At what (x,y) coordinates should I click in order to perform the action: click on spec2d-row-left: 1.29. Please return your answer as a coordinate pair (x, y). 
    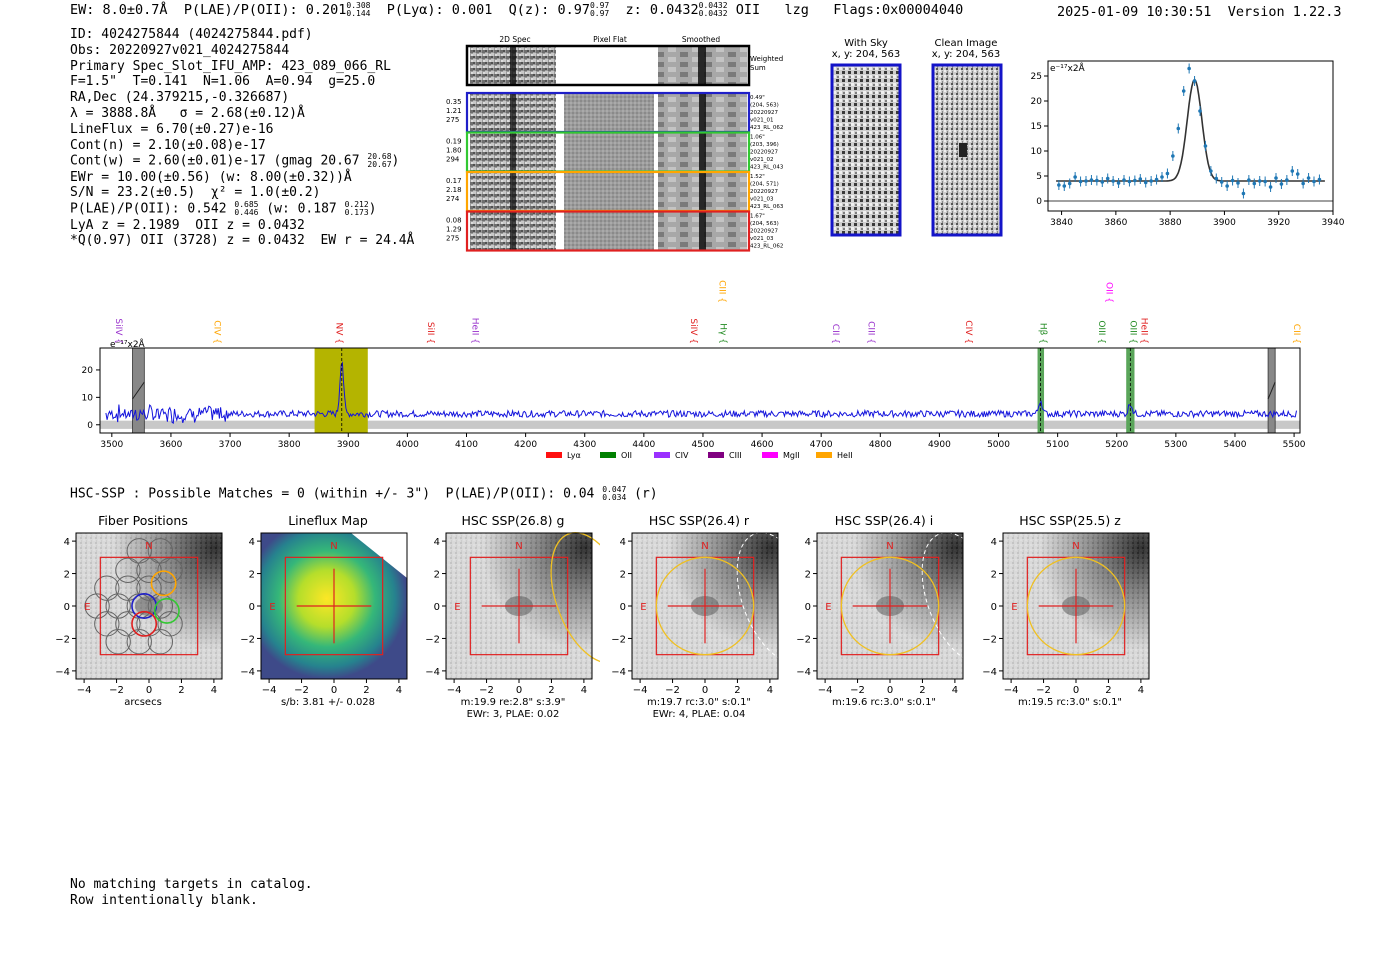
    Looking at the image, I should click on (454, 230).